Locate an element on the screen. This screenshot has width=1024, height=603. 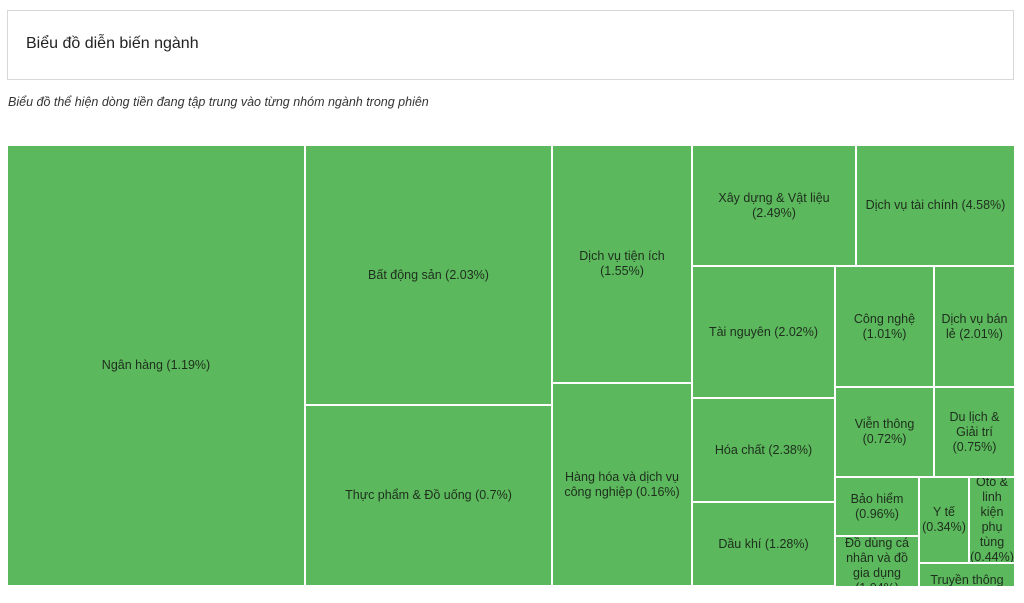
treemap-cell-label: Đồ dùng cá nhân và đồ gia dụng (1.04%) is located at coordinates (877, 561).